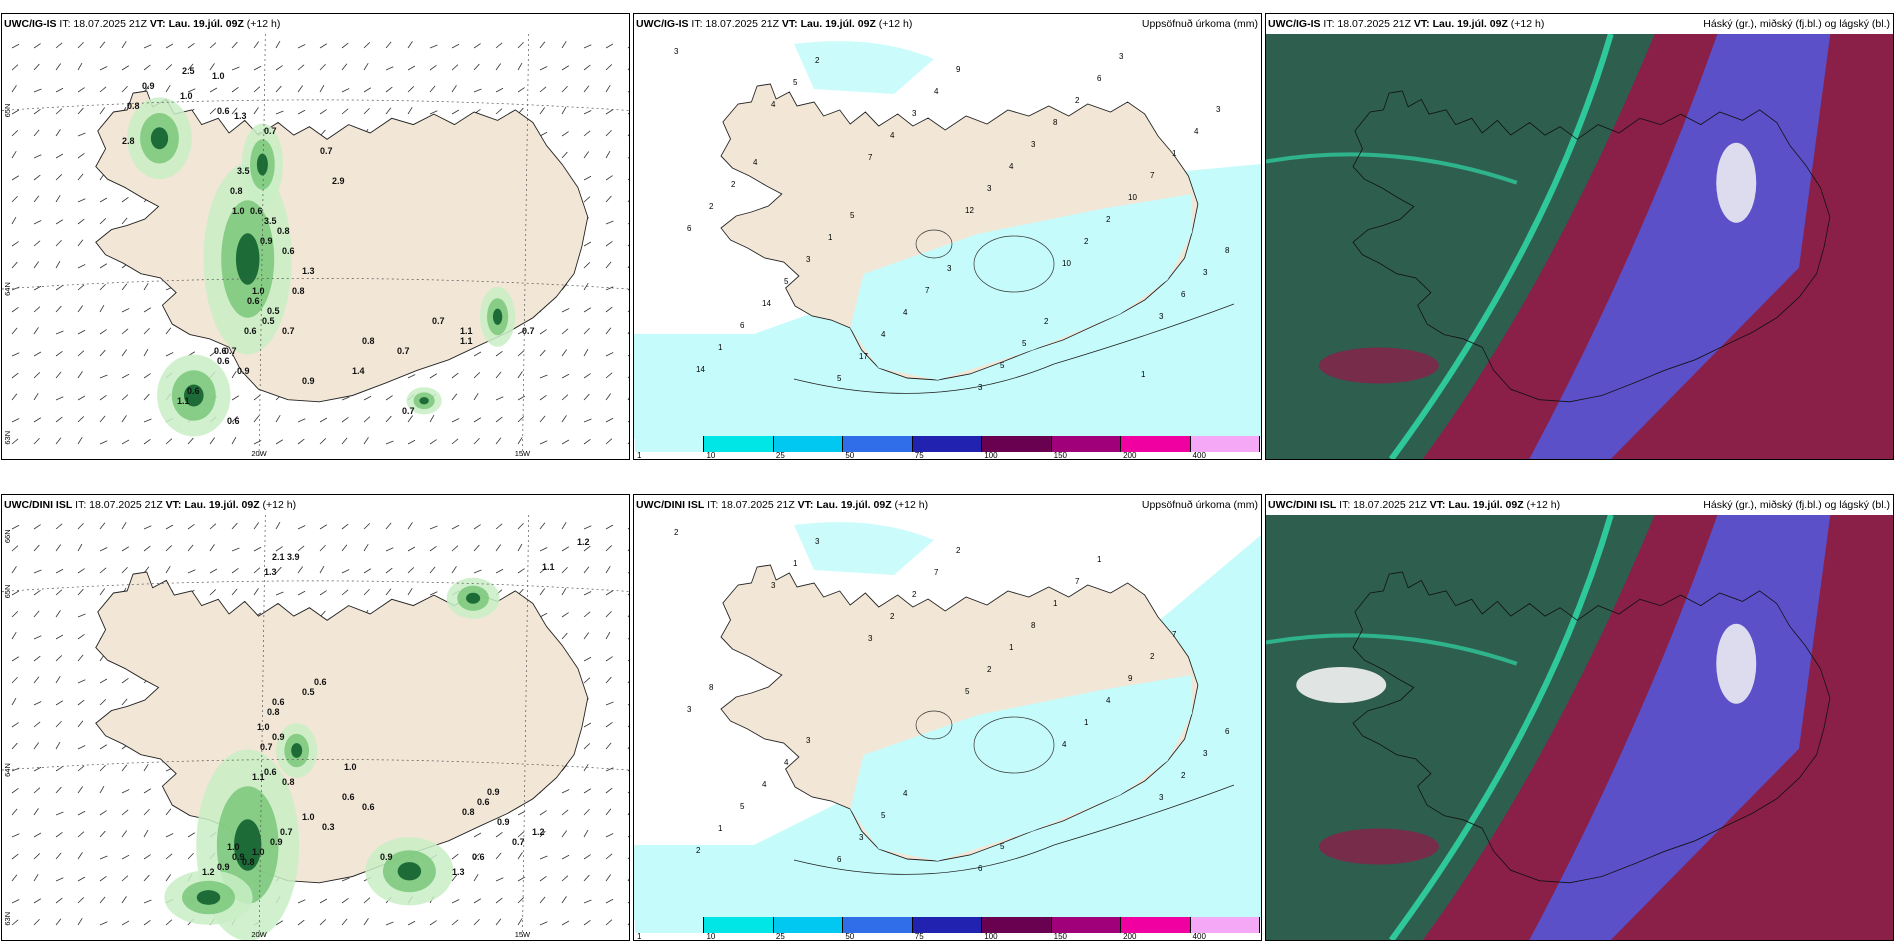 Image resolution: width=1900 pixels, height=950 pixels. What do you see at coordinates (863, 356) in the screenshot?
I see `precip-value: 17` at bounding box center [863, 356].